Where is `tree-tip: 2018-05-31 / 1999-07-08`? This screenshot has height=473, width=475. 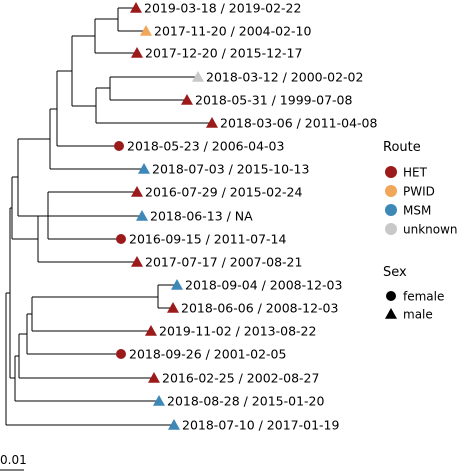
tree-tip: 2018-05-31 / 1999-07-08 is located at coordinates (266, 100).